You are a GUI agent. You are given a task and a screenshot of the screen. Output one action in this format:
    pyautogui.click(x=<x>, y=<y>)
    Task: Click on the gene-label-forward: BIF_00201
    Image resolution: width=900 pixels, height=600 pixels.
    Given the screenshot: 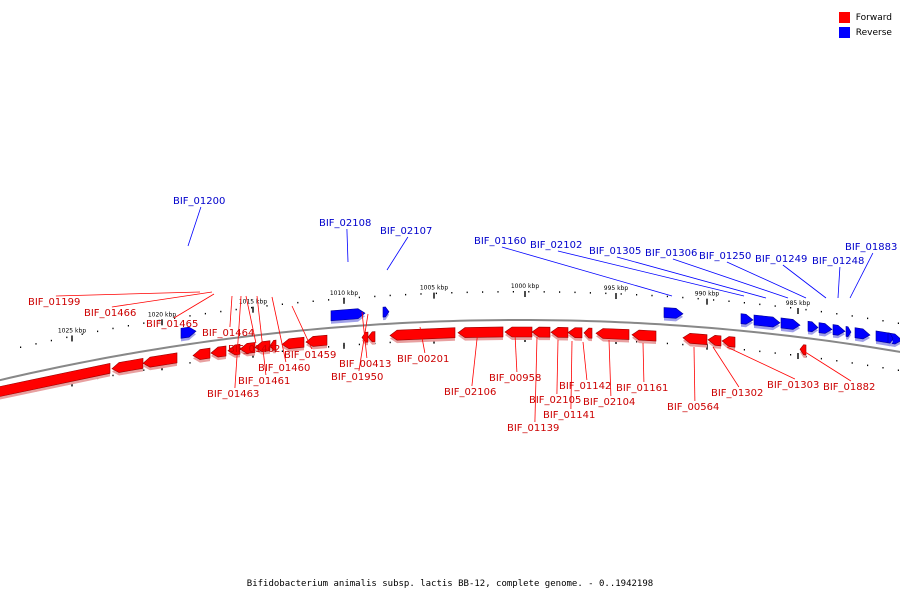 What is the action you would take?
    pyautogui.click(x=423, y=359)
    